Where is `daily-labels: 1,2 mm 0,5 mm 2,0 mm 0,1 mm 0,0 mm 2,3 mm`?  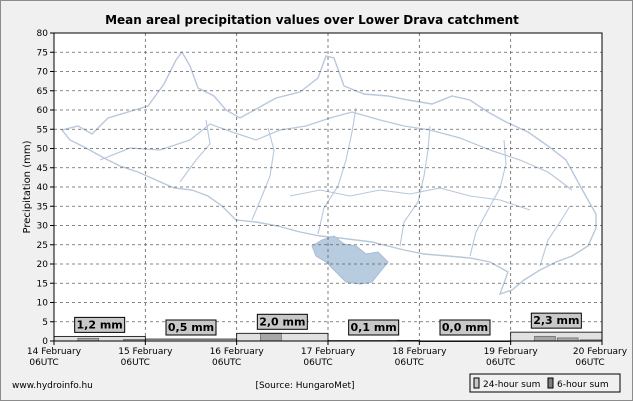
daily-labels: 1,2 mm 0,5 mm 2,0 mm 0,1 mm 0,0 mm 2,3 mm is located at coordinates (328, 324).